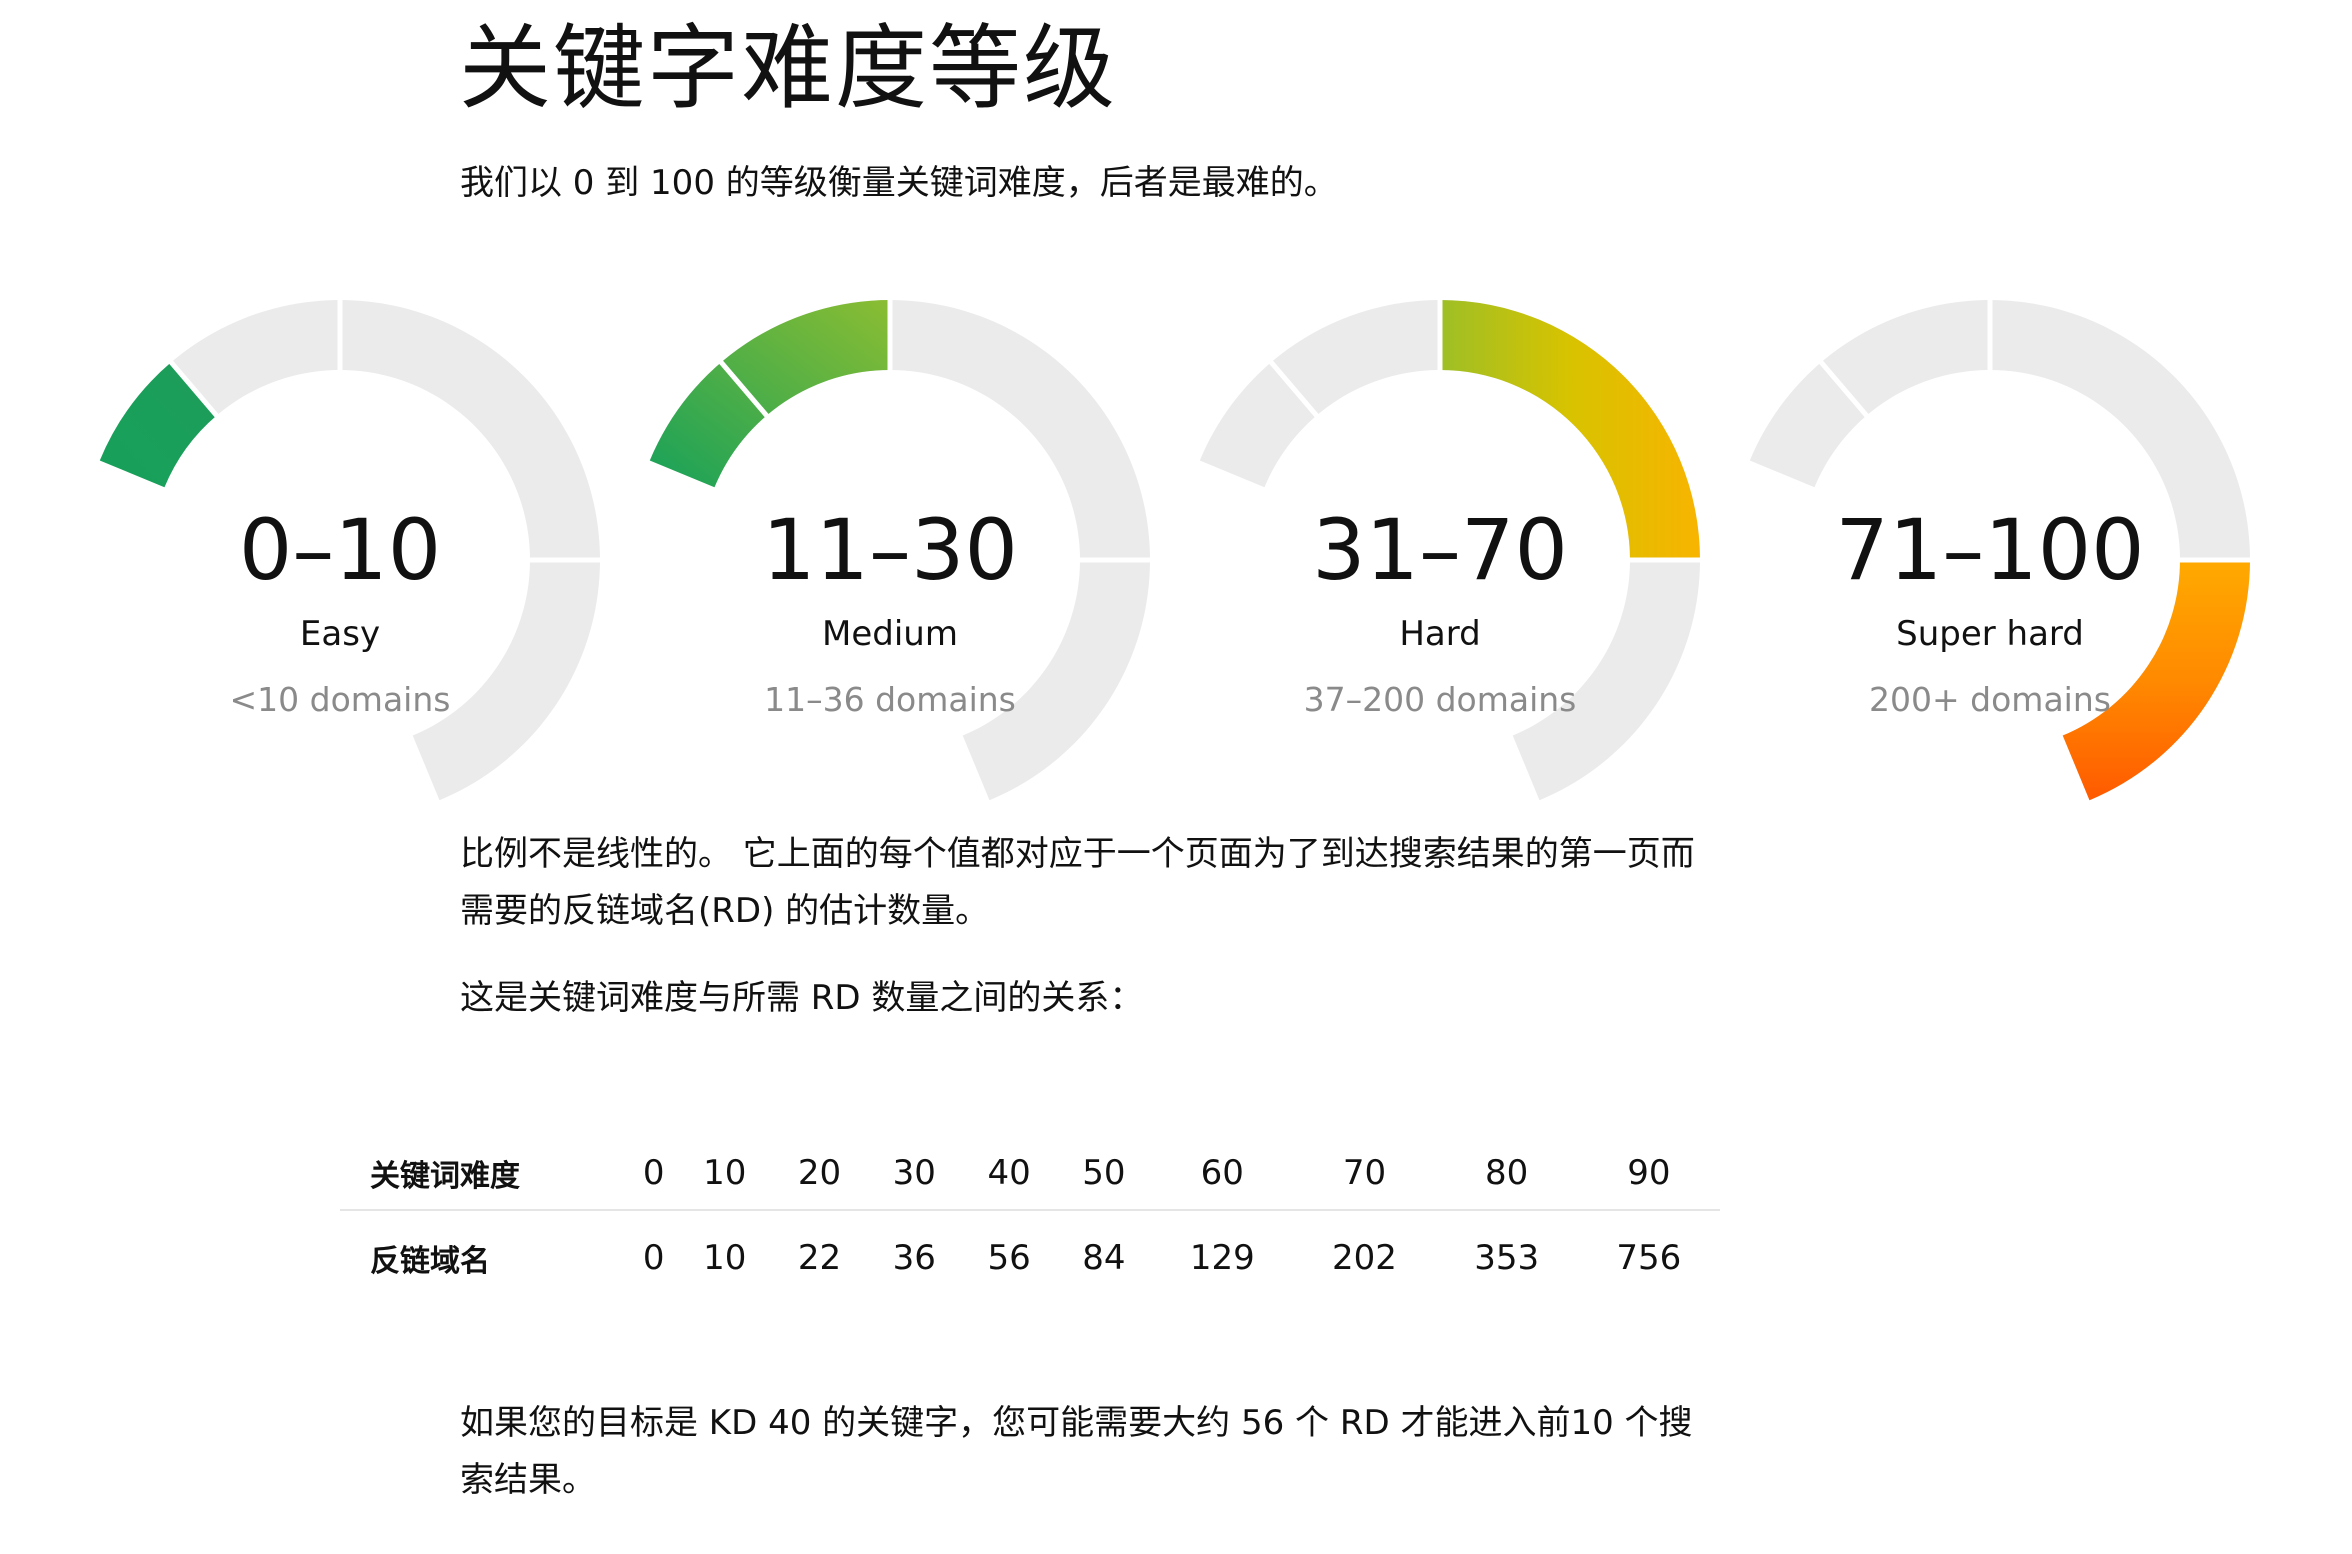 The width and height of the screenshot is (2352, 1554). I want to click on gauge-label: Super hard, so click(1990, 634).